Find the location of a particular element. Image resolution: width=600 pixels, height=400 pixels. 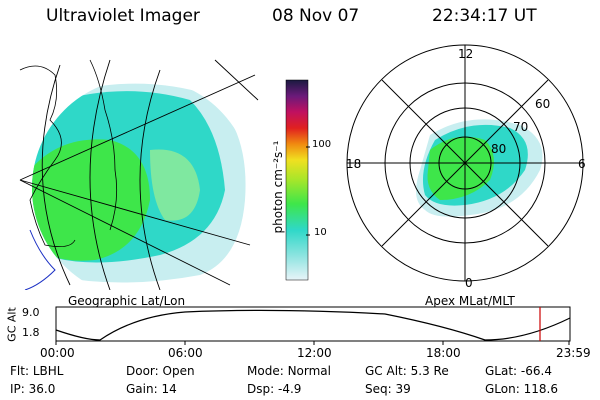

coastline-blue is located at coordinates (40, 259).